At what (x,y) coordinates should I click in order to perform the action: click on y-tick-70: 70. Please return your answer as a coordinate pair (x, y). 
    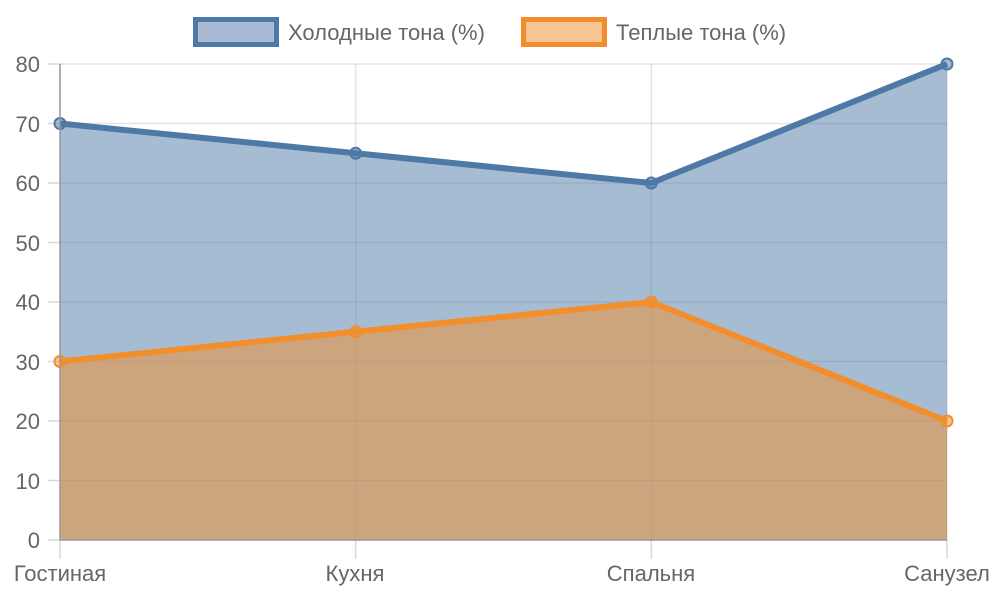
    Looking at the image, I should click on (28, 124).